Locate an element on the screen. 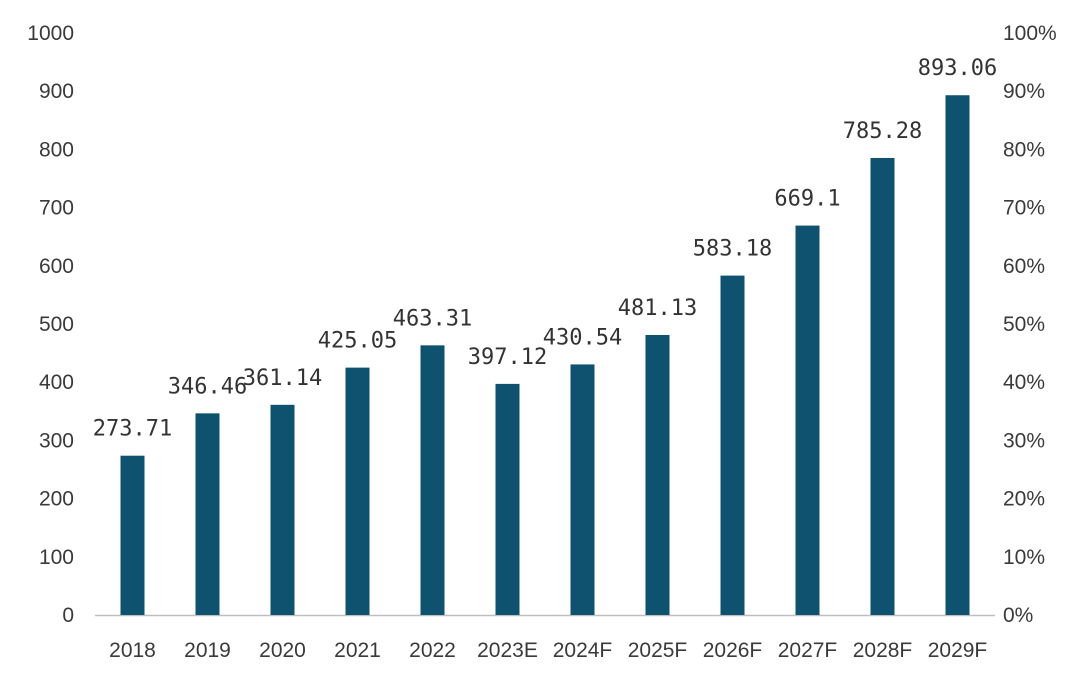 The image size is (1080, 692). bar-2020 is located at coordinates (282, 509).